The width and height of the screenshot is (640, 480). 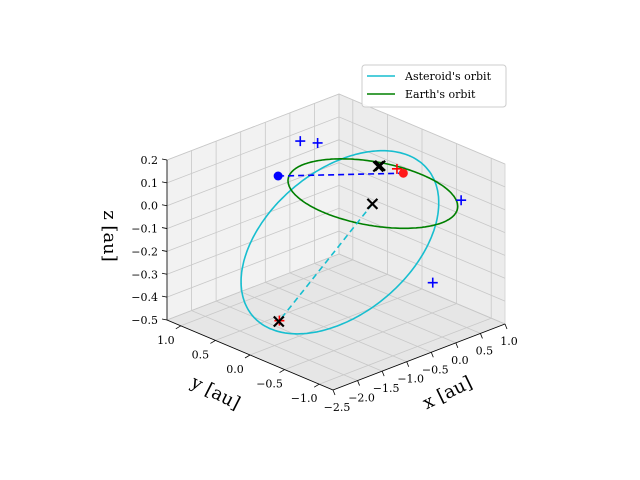 I want to click on x-tick-label: −0.5, so click(x=435, y=369).